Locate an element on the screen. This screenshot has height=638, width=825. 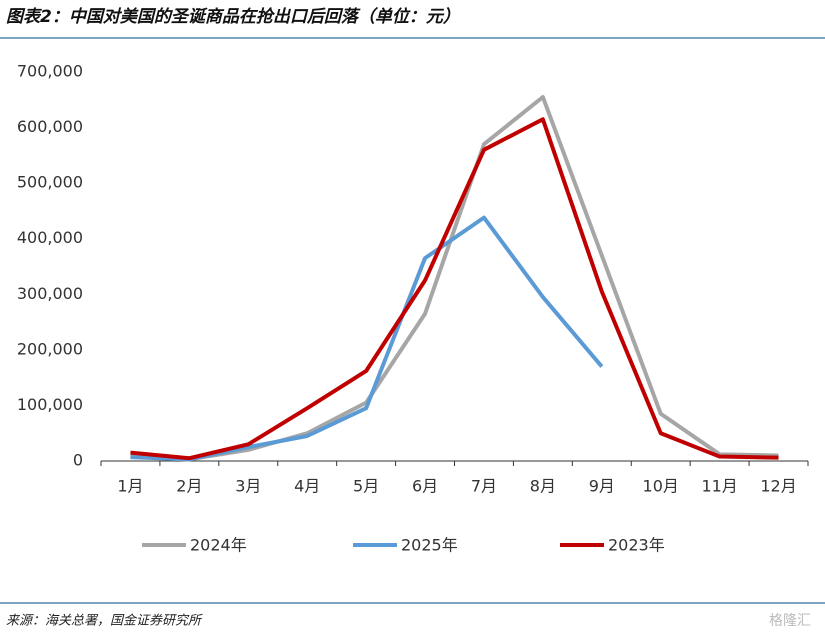
watermark: 格隆汇 is located at coordinates (790, 621).